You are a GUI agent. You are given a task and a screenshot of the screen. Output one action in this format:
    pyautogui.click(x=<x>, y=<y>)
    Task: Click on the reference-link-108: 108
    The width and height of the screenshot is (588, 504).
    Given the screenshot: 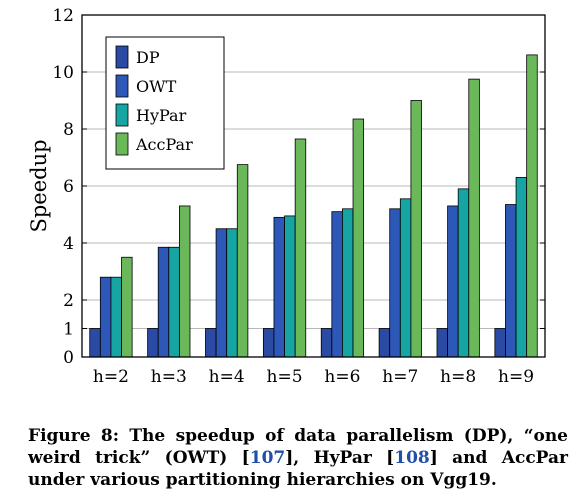 What is the action you would take?
    pyautogui.click(x=412, y=458)
    